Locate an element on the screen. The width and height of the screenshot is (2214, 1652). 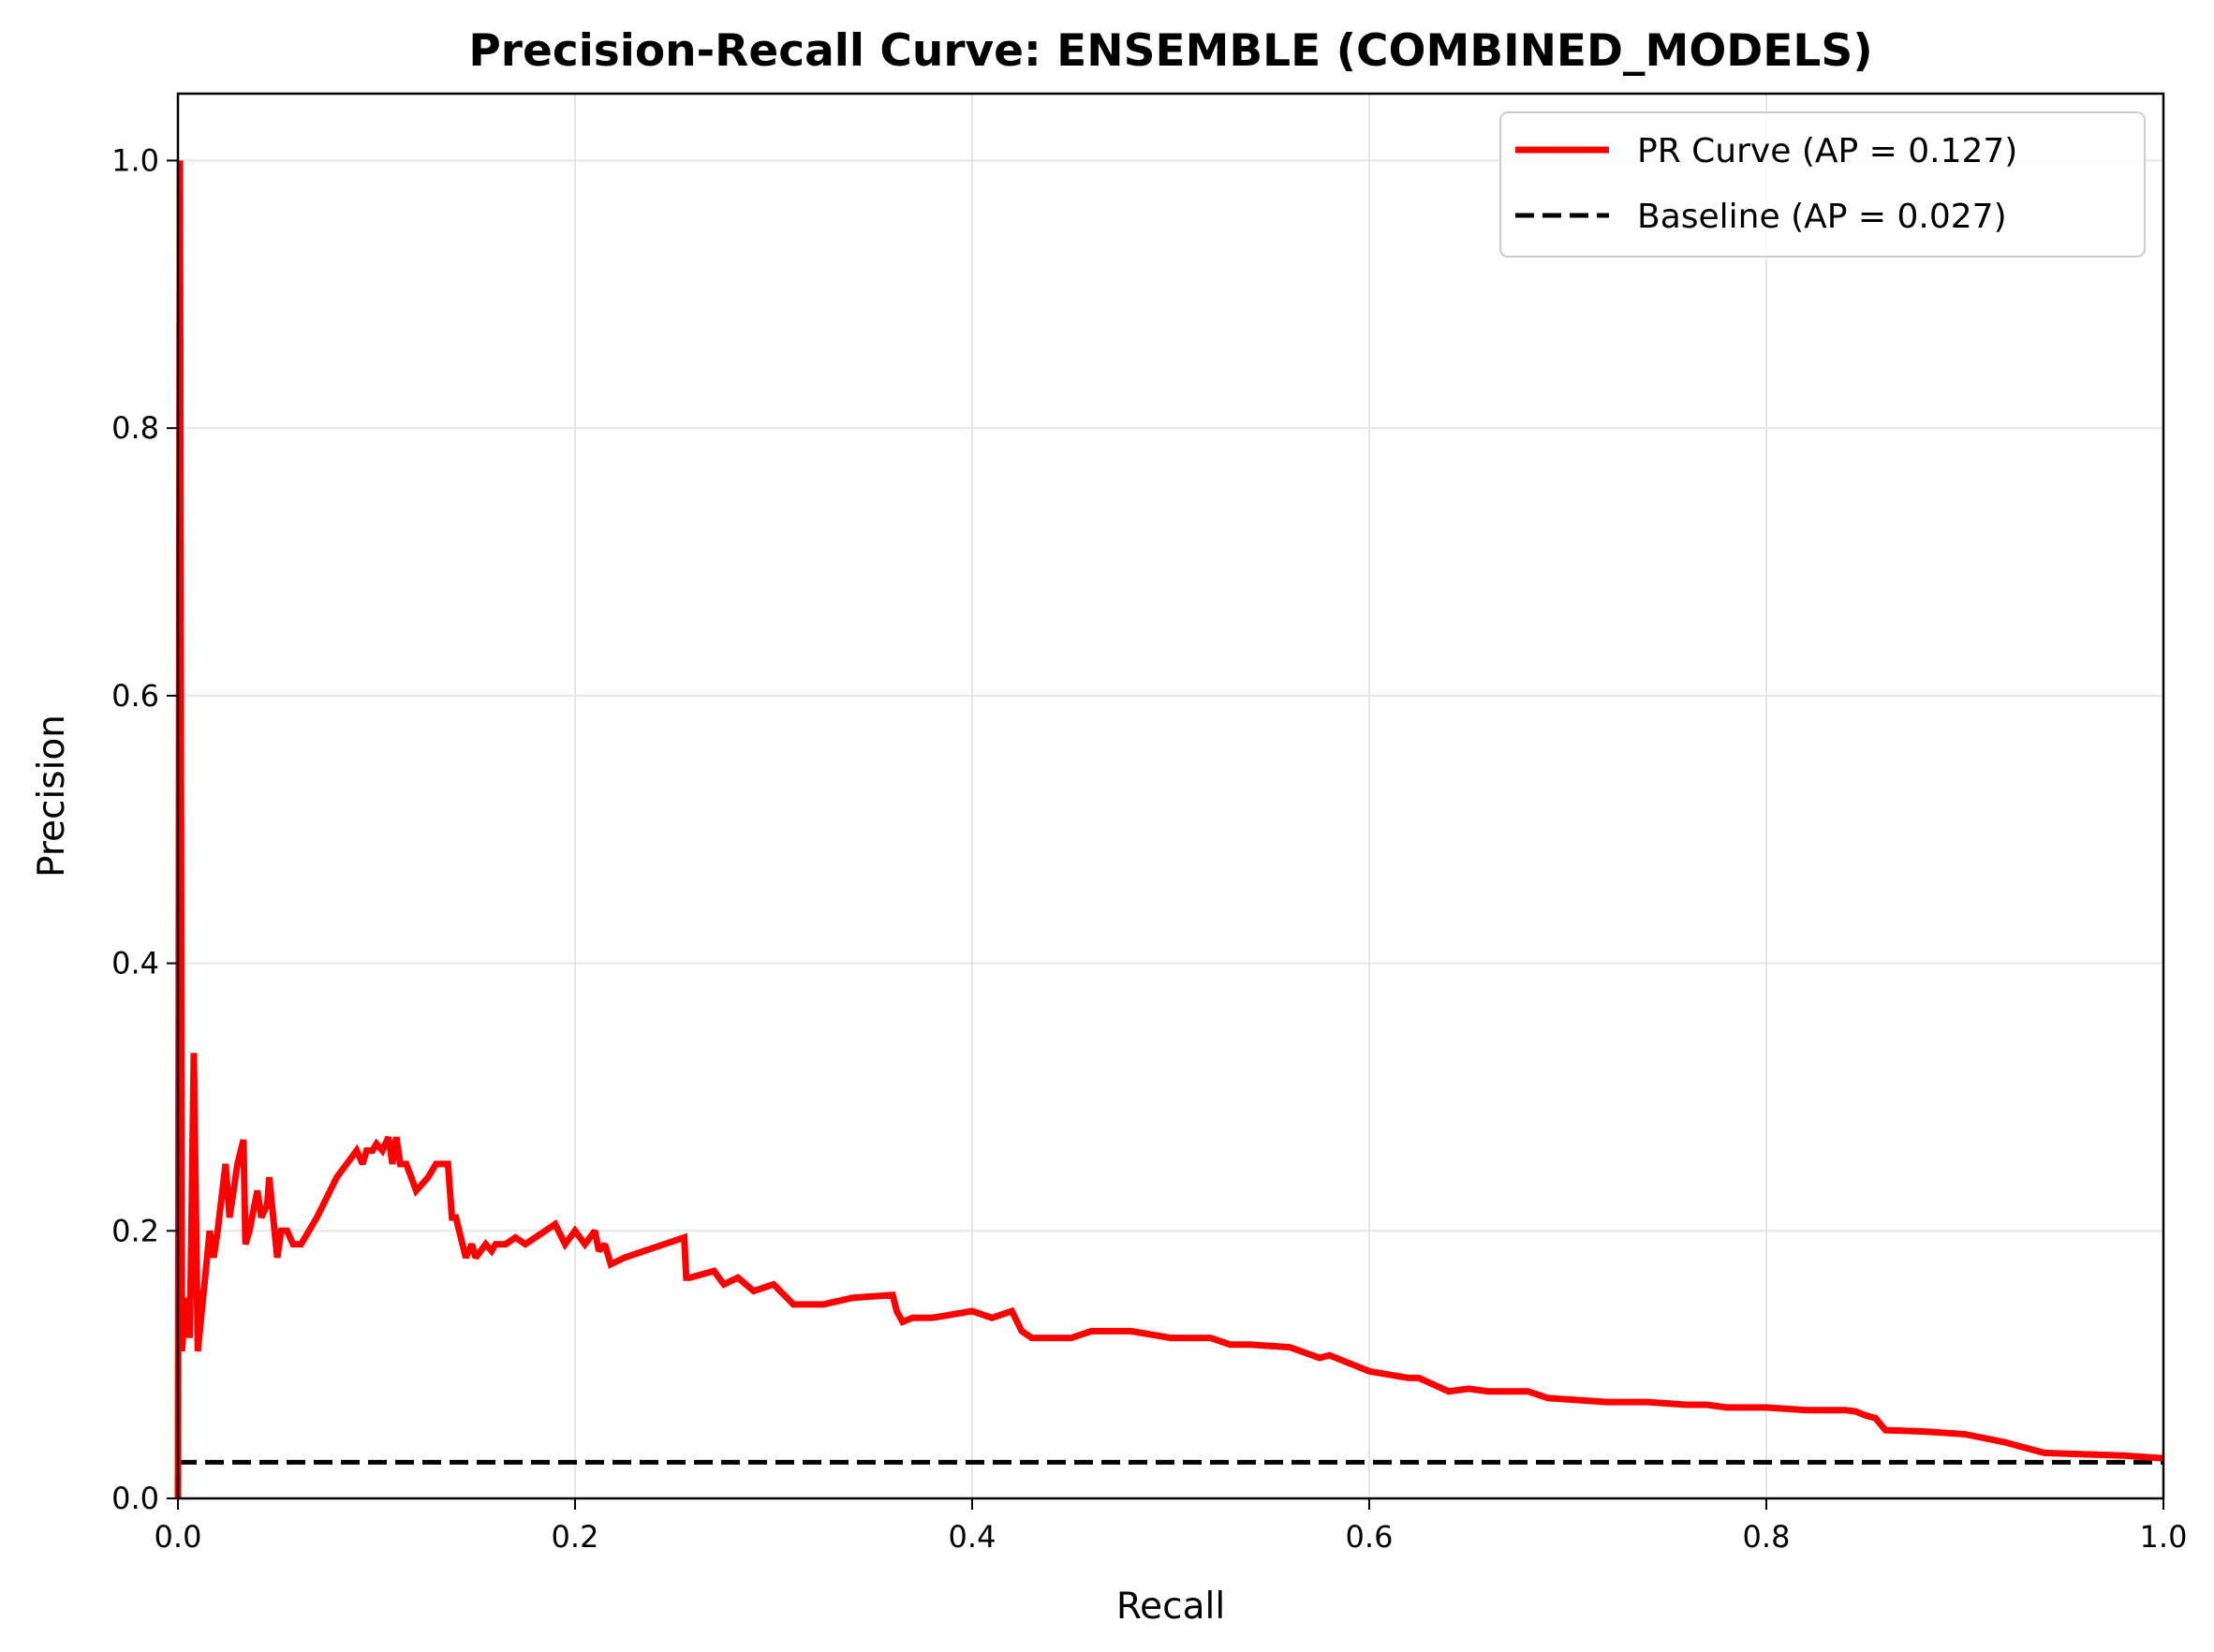
x-tick-label: 1.0 is located at coordinates (2164, 1537).